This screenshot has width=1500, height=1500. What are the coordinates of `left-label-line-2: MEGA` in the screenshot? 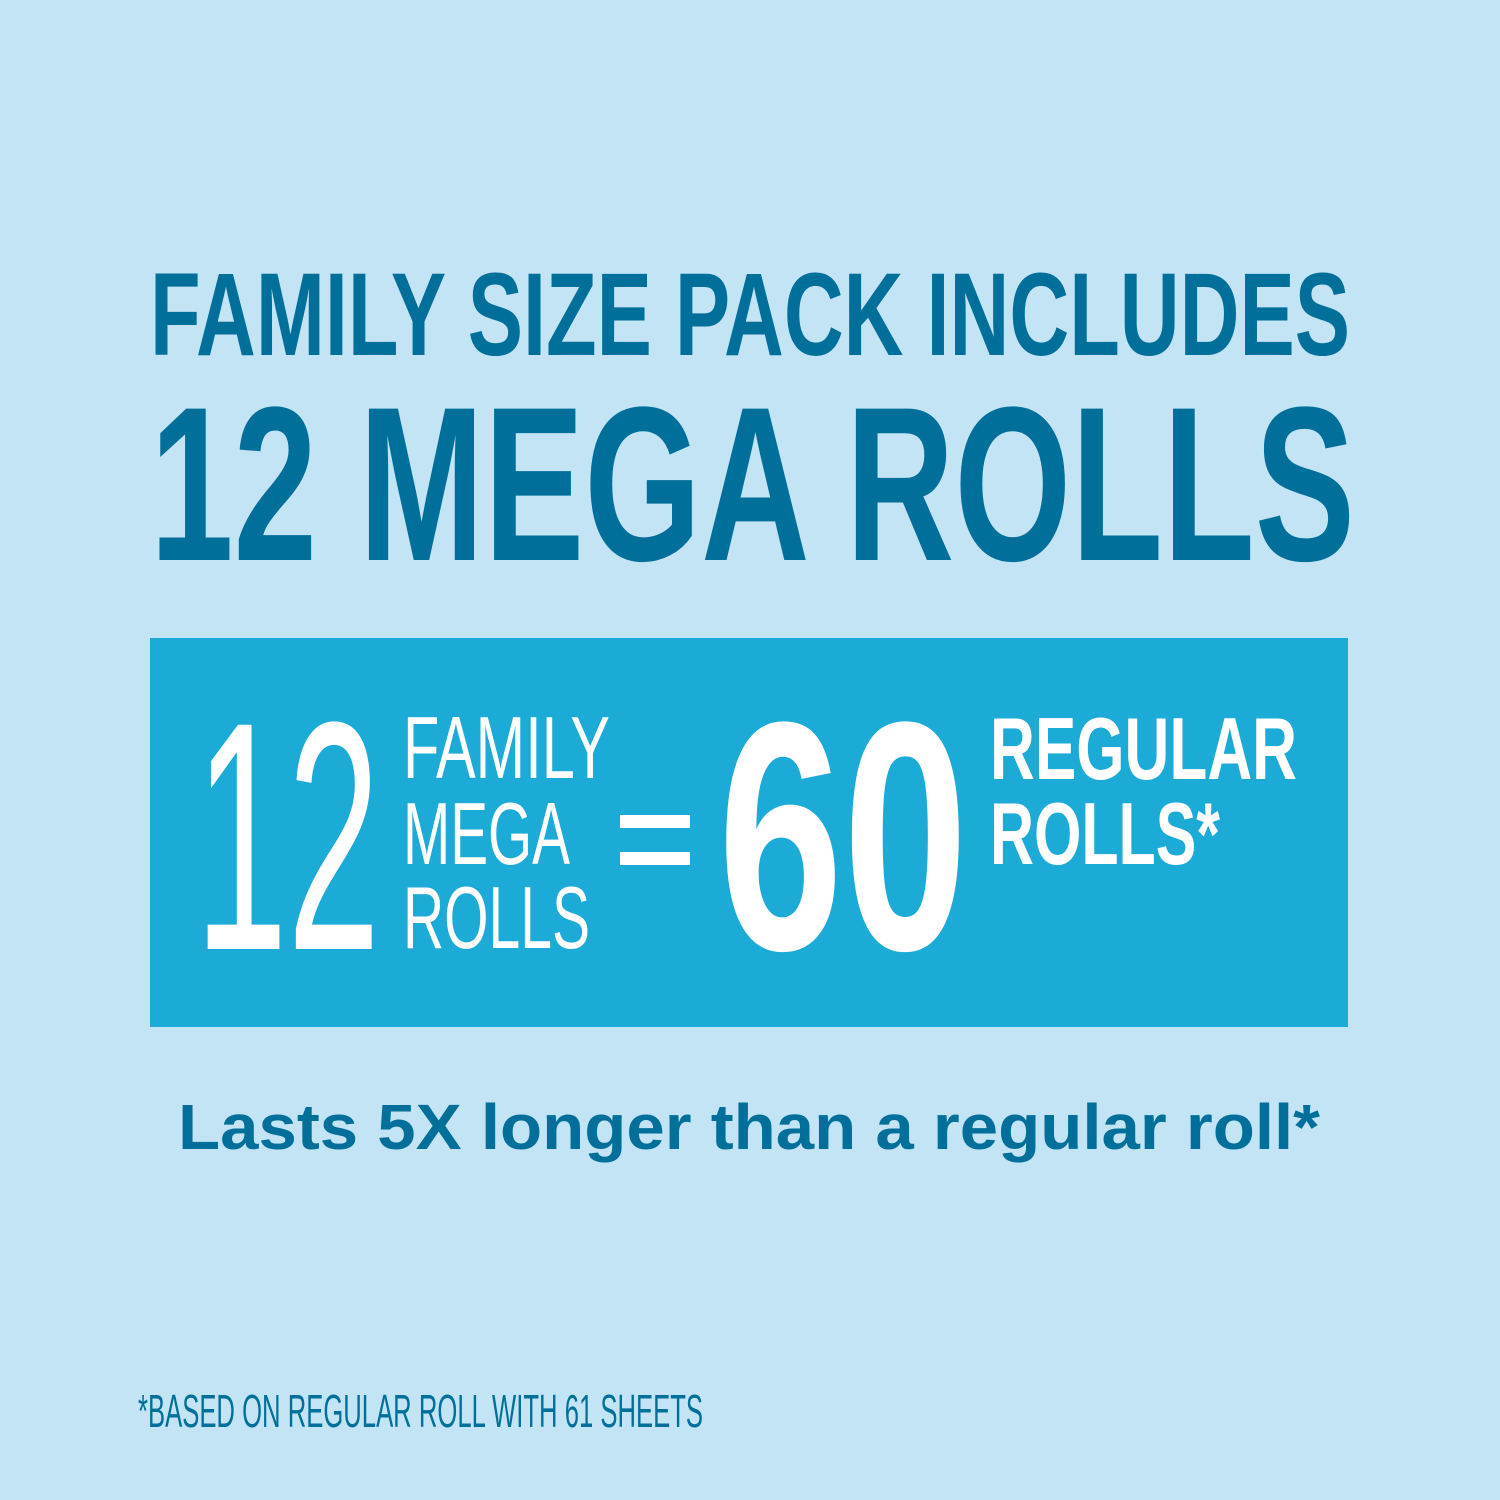 It's located at (486, 833).